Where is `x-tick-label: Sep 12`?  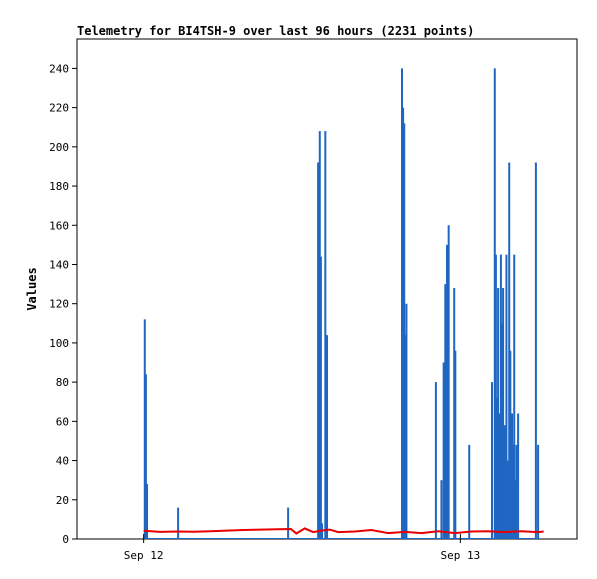 x-tick-label: Sep 12 is located at coordinates (144, 555).